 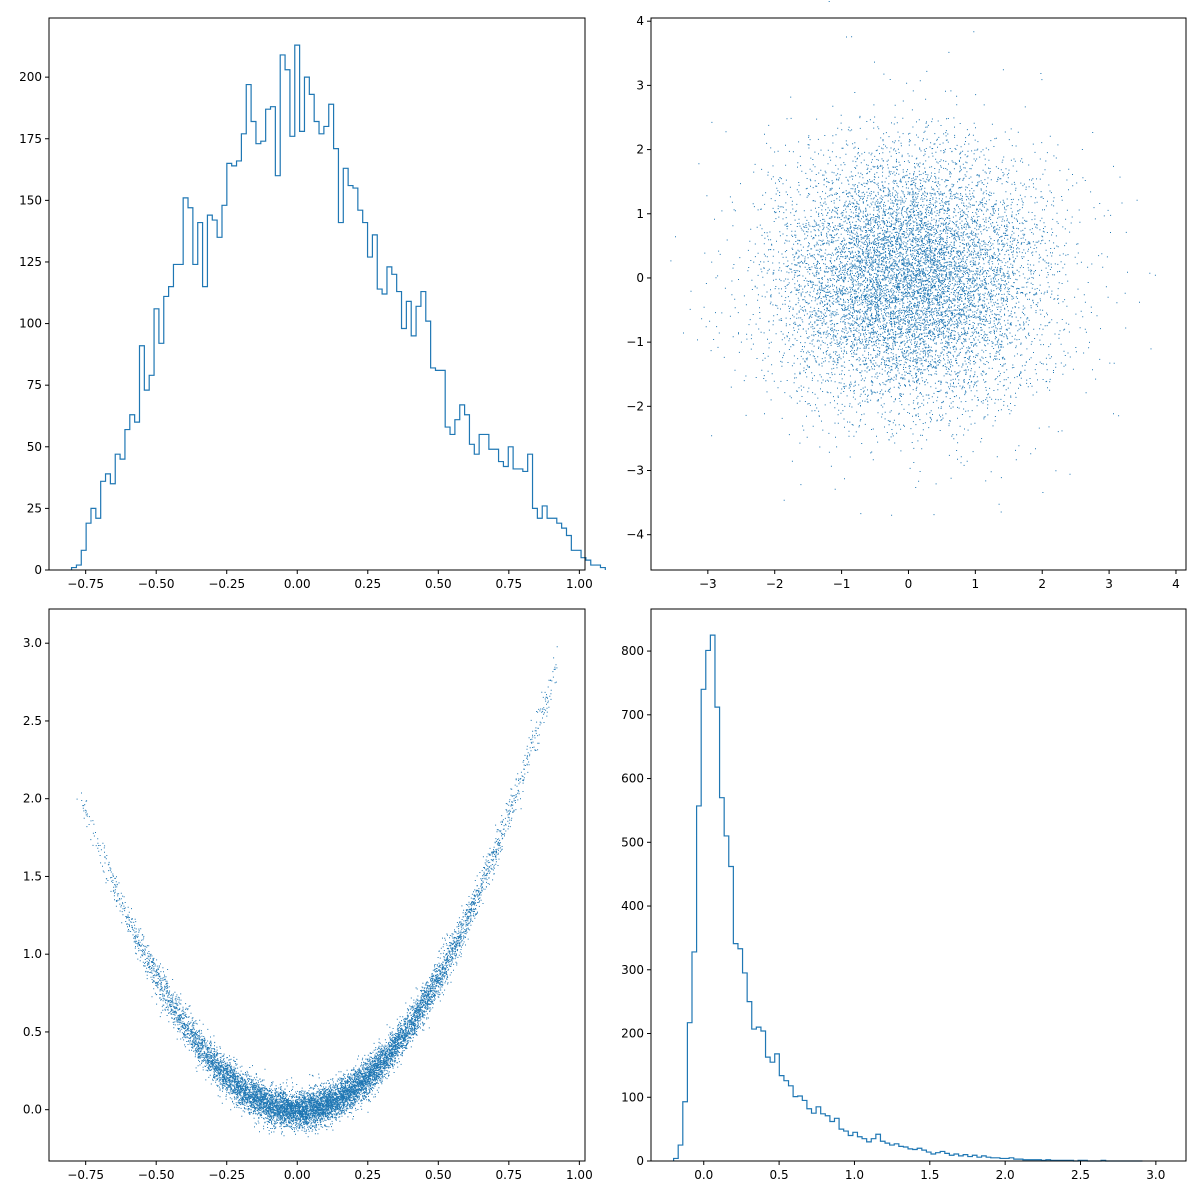 I want to click on y-tick-label: 25, so click(x=34, y=508).